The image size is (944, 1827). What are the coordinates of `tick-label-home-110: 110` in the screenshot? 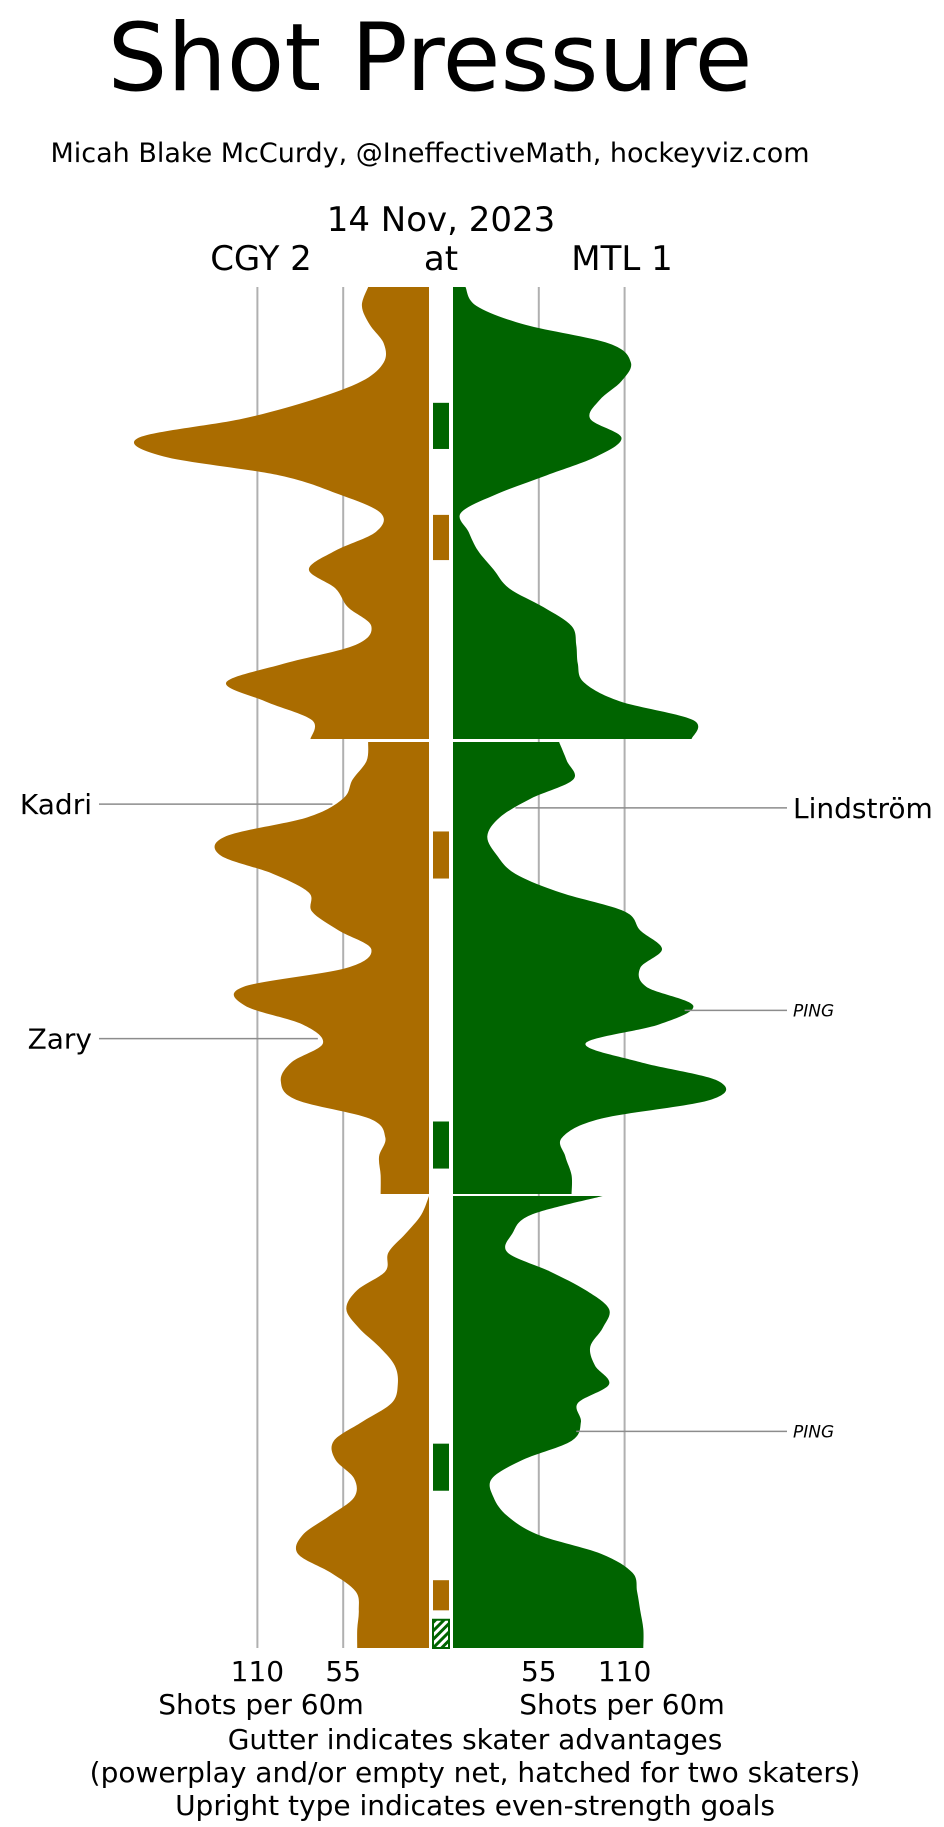 It's located at (624, 1671).